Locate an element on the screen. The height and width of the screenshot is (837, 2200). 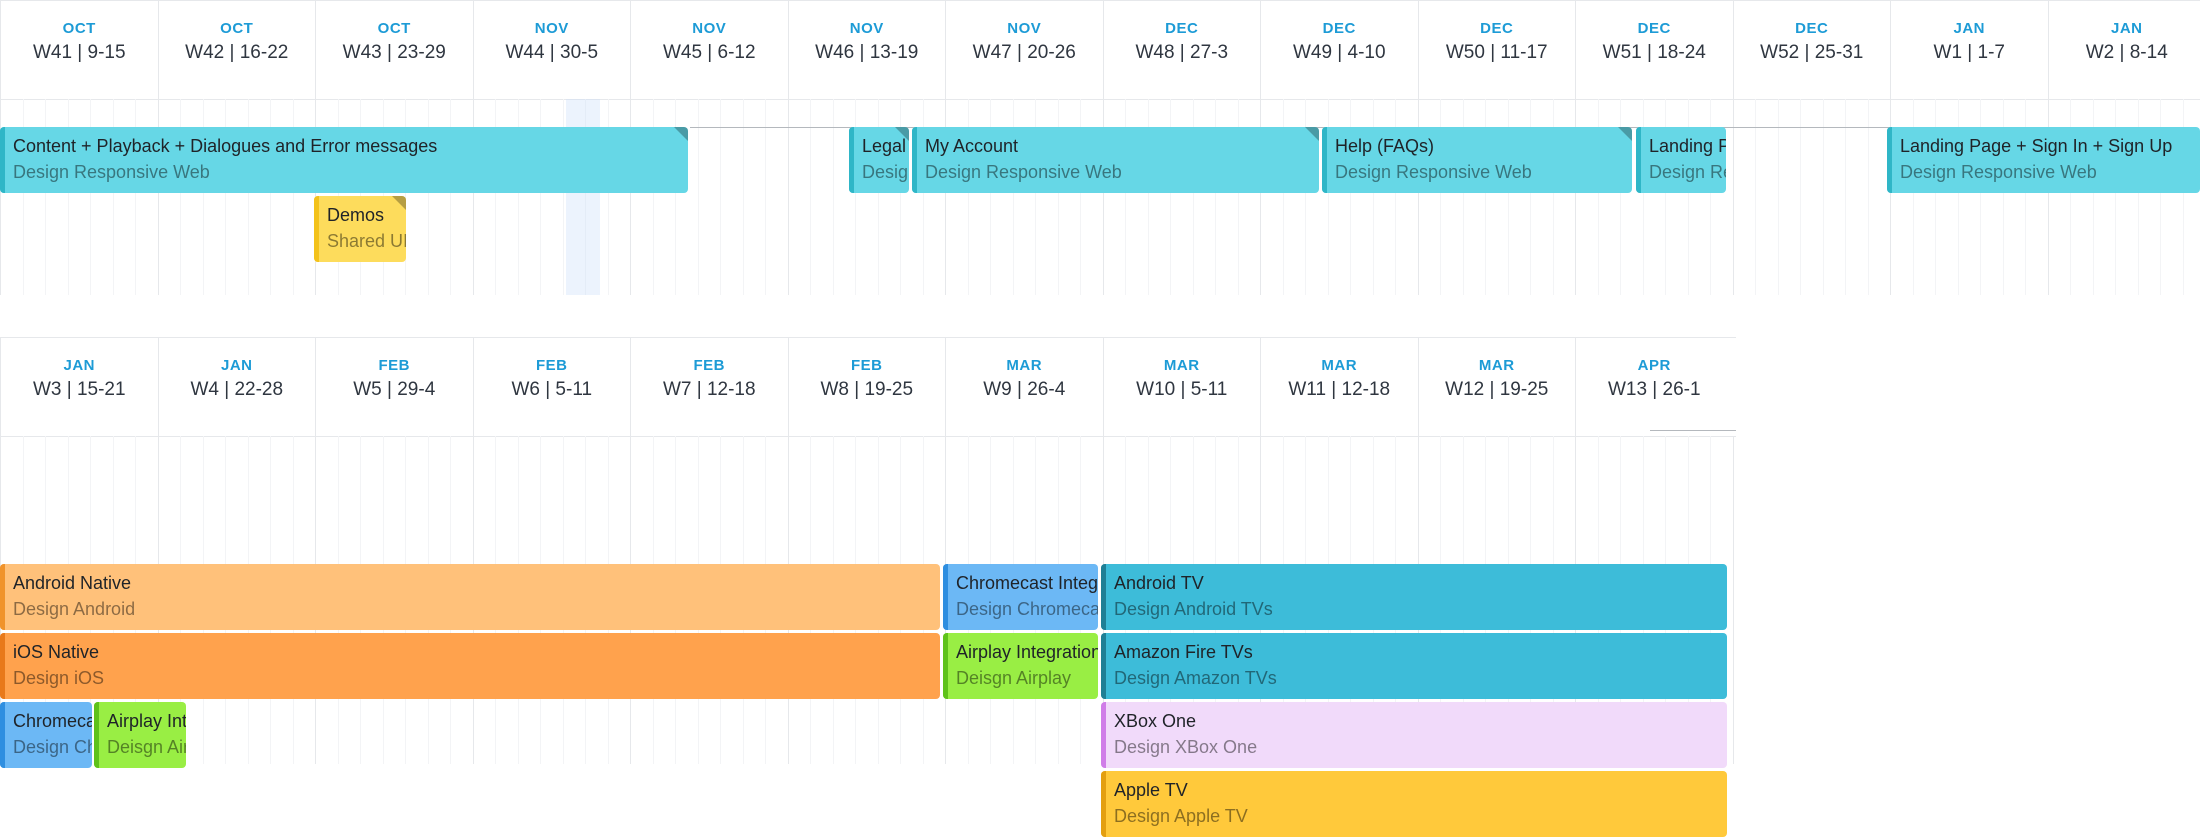
week-month-label: APR is located at coordinates (1654, 365).